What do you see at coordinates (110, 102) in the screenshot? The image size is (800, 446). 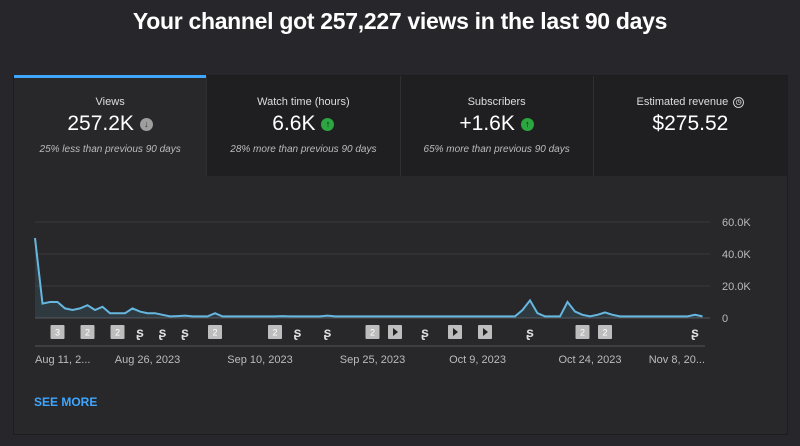 I see `tab-label: Views` at bounding box center [110, 102].